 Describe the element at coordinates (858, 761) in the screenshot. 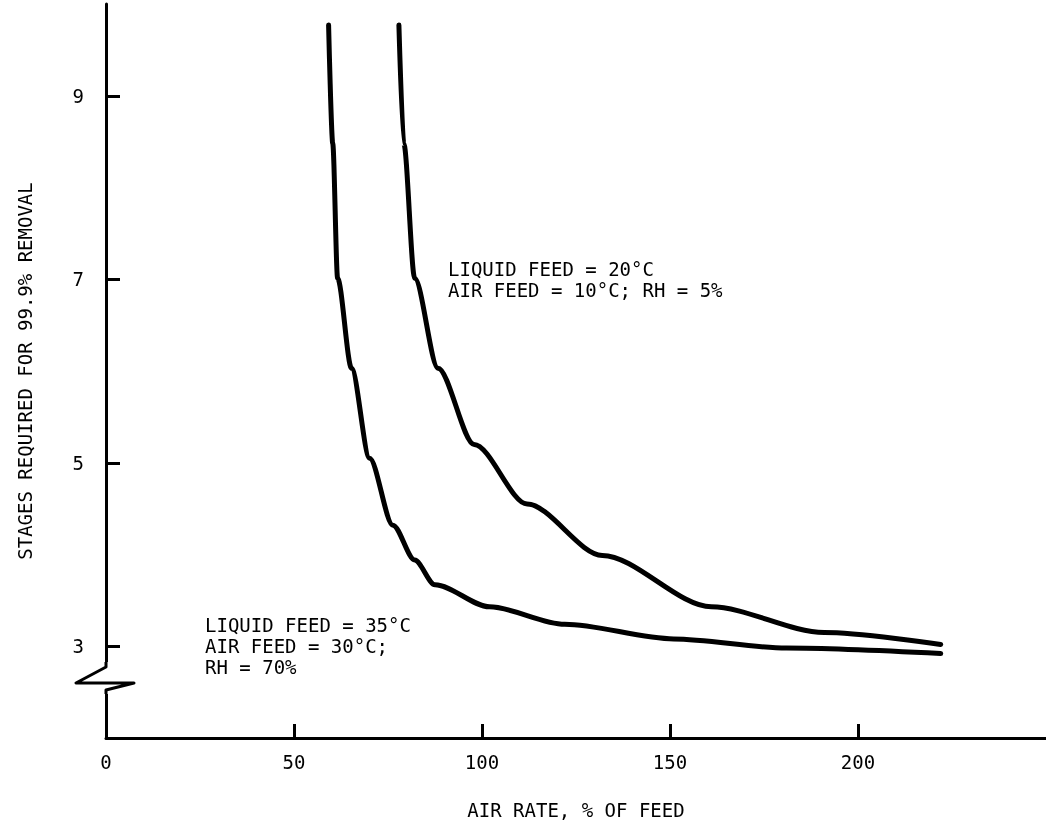

I see `x-tick-label: 200` at that location.